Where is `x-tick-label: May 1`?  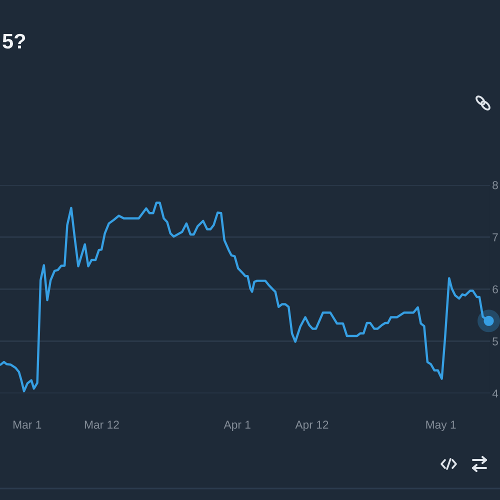 x-tick-label: May 1 is located at coordinates (441, 425).